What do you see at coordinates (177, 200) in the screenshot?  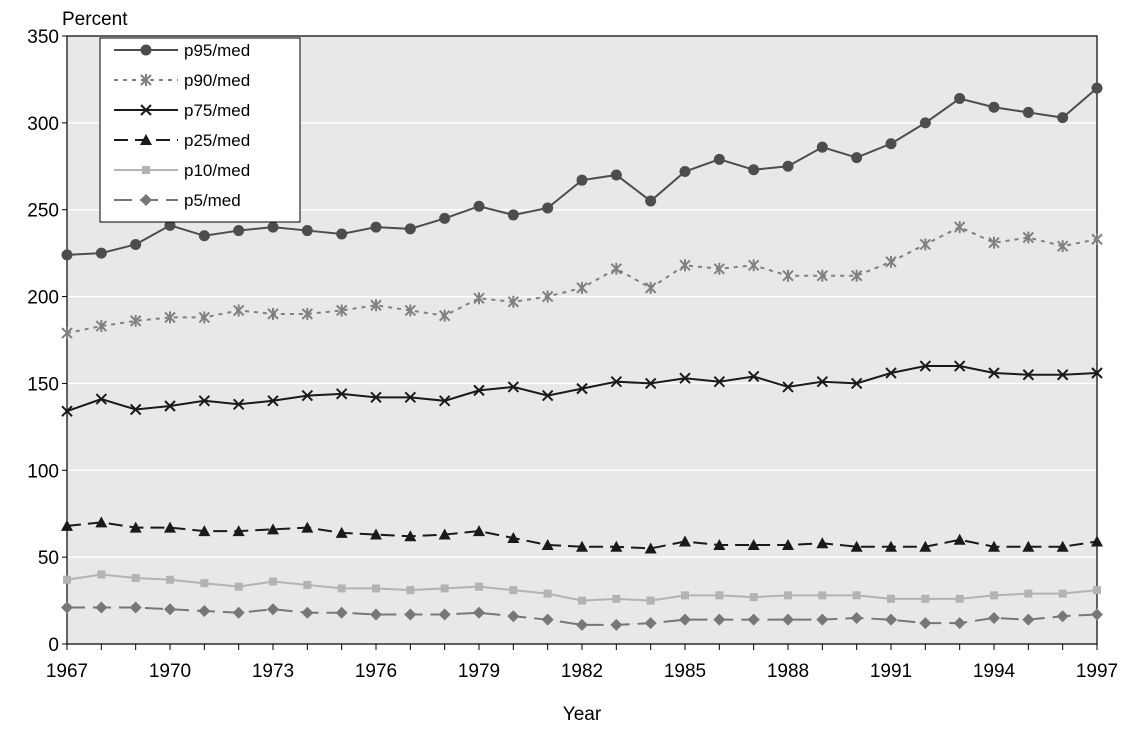 I see `legend-item: p5/med` at bounding box center [177, 200].